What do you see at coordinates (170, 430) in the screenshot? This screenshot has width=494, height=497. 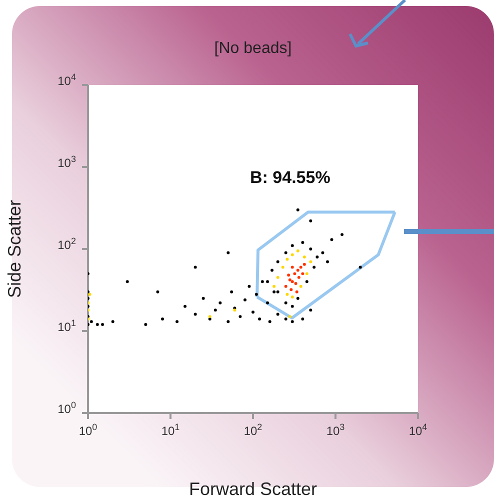 I see `x-tick-label: 10$^{1}$` at bounding box center [170, 430].